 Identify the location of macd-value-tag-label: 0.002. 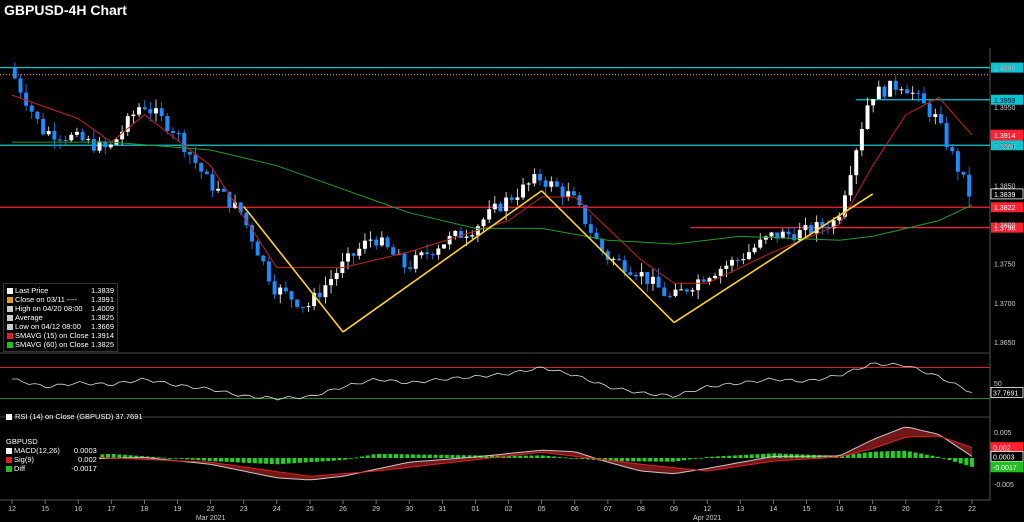
(1002, 449).